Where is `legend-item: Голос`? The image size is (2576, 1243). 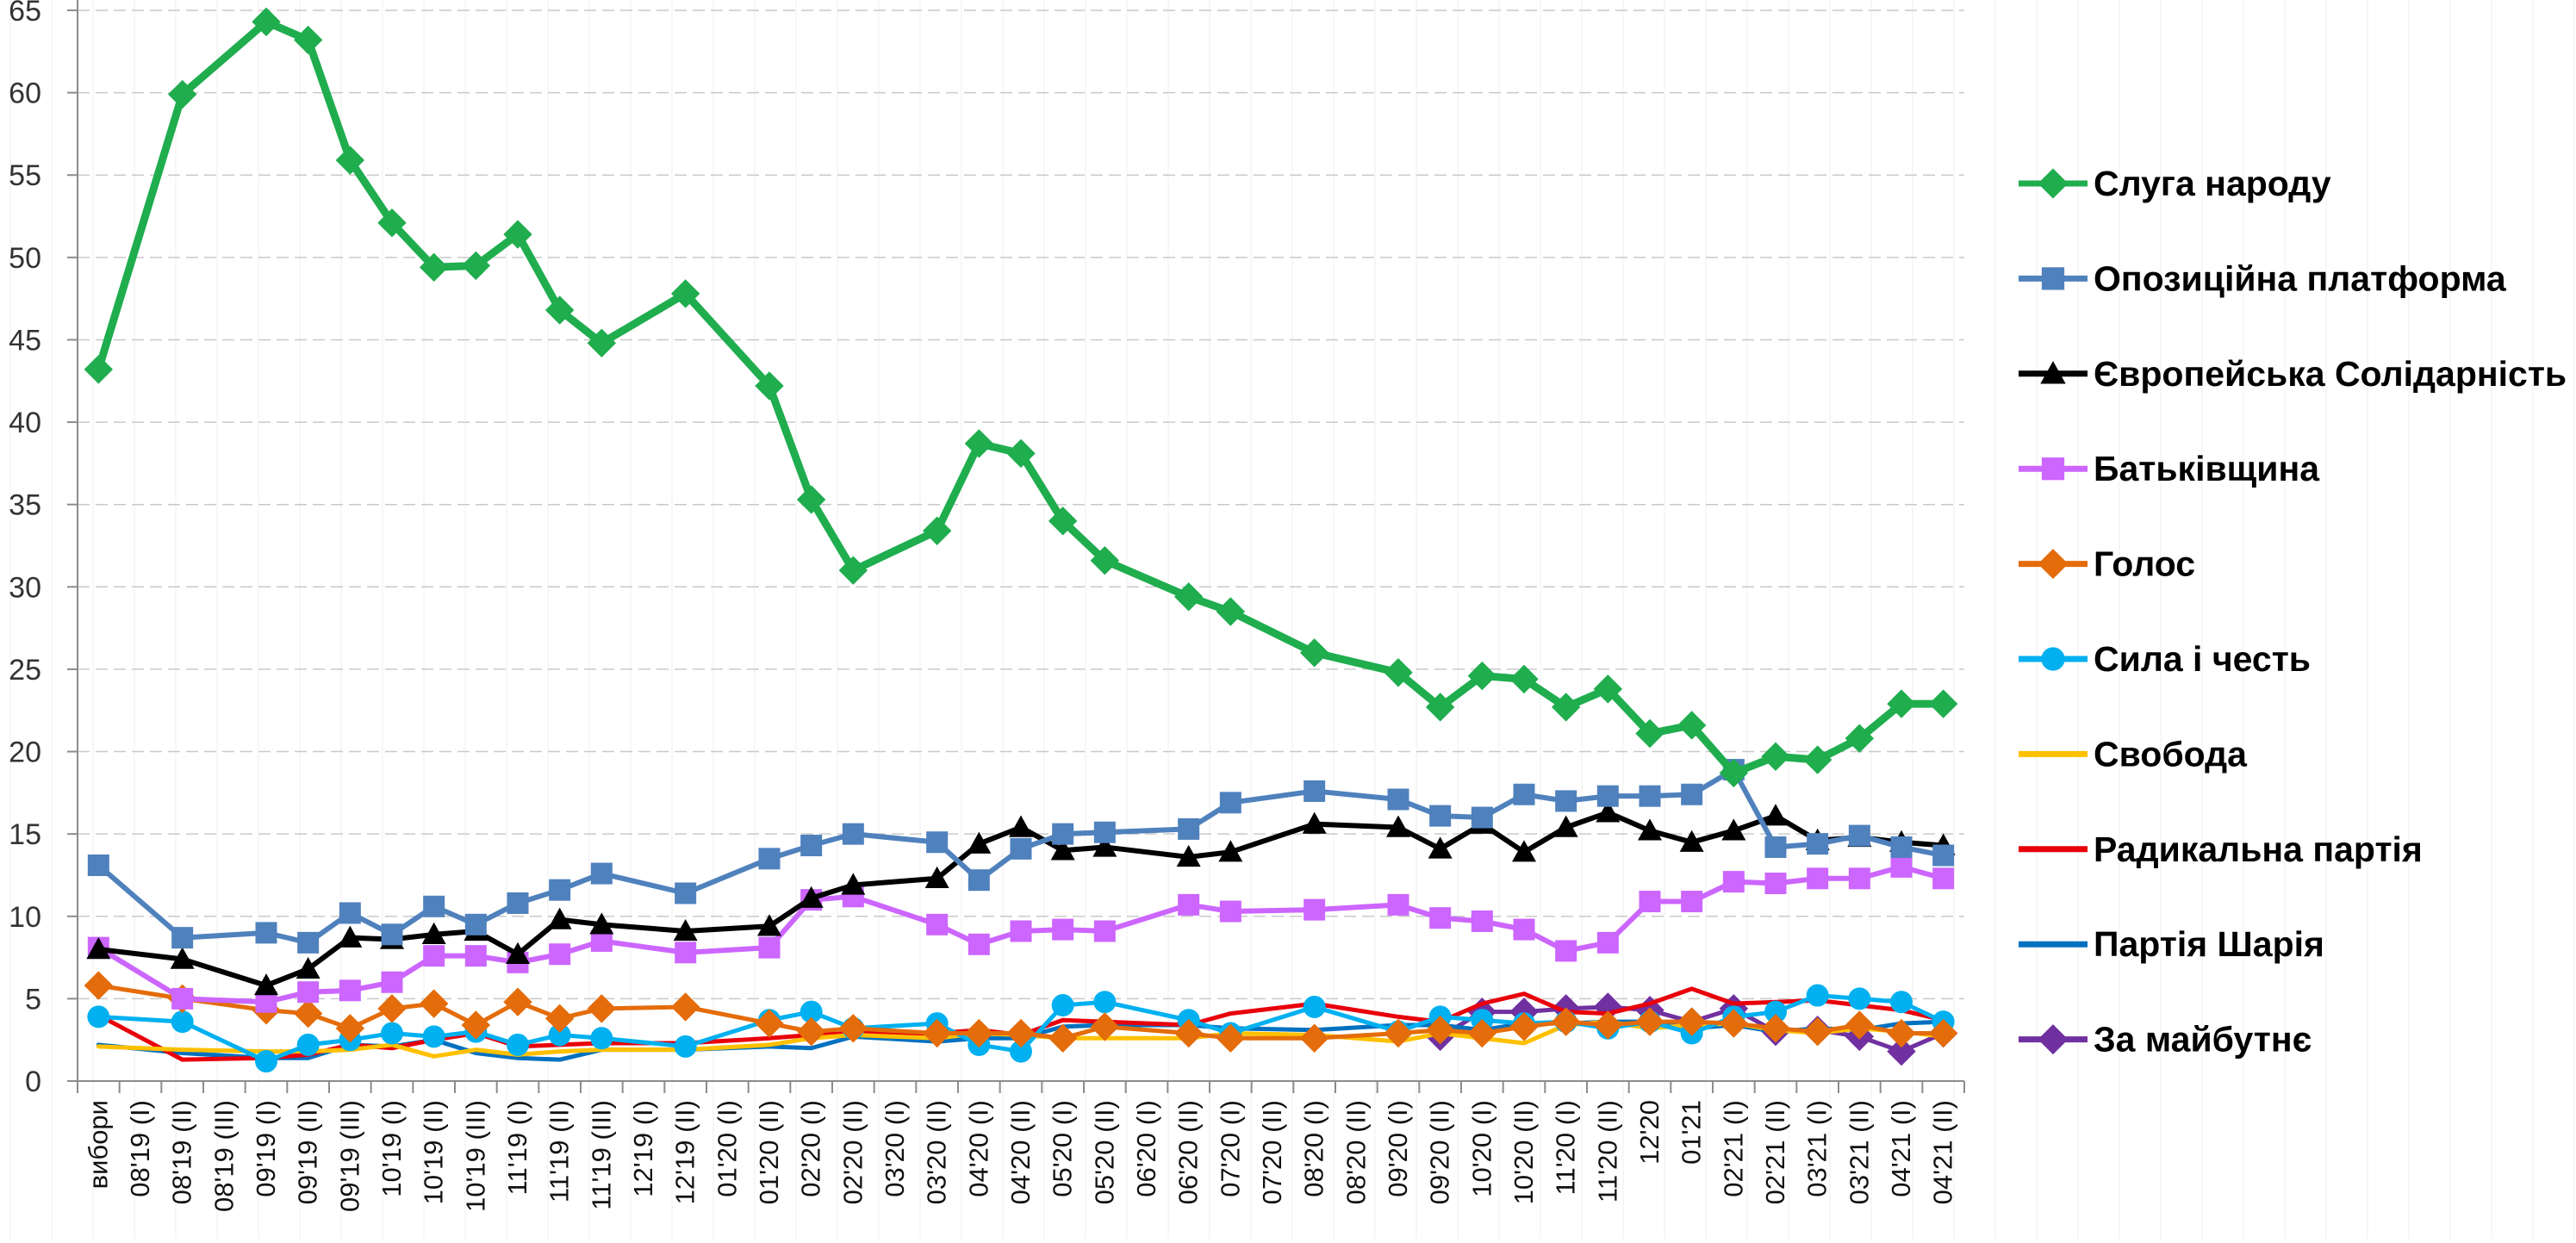 legend-item: Голос is located at coordinates (2107, 564).